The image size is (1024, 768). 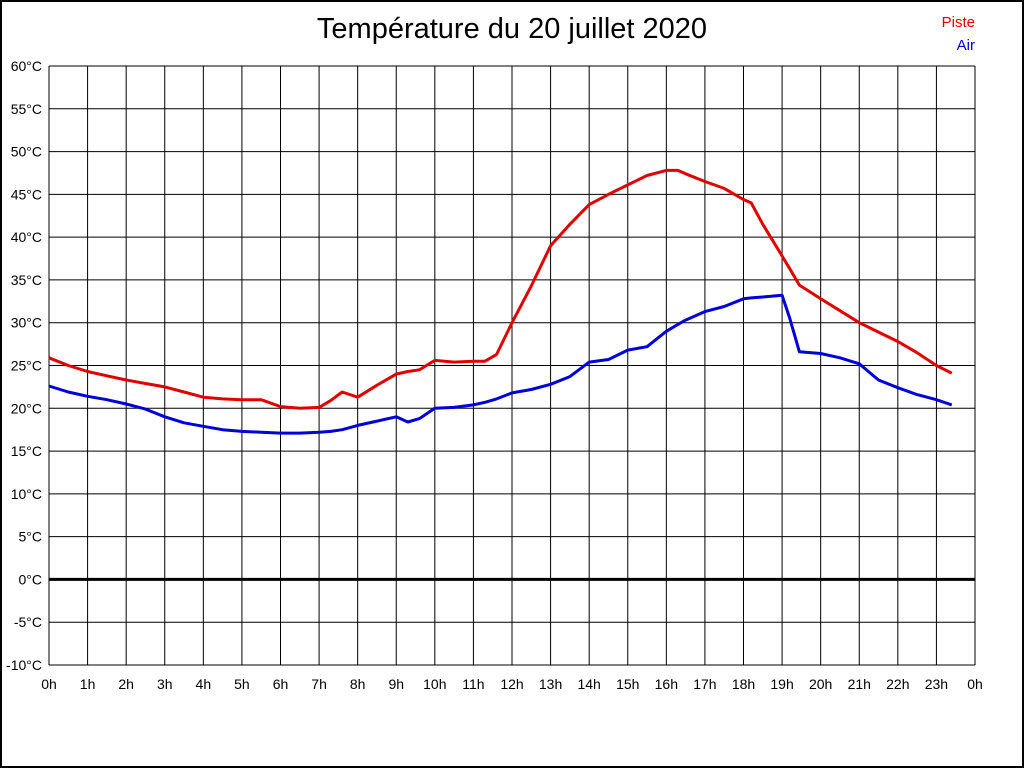 I want to click on x-tick-label: 19h, so click(x=781, y=684).